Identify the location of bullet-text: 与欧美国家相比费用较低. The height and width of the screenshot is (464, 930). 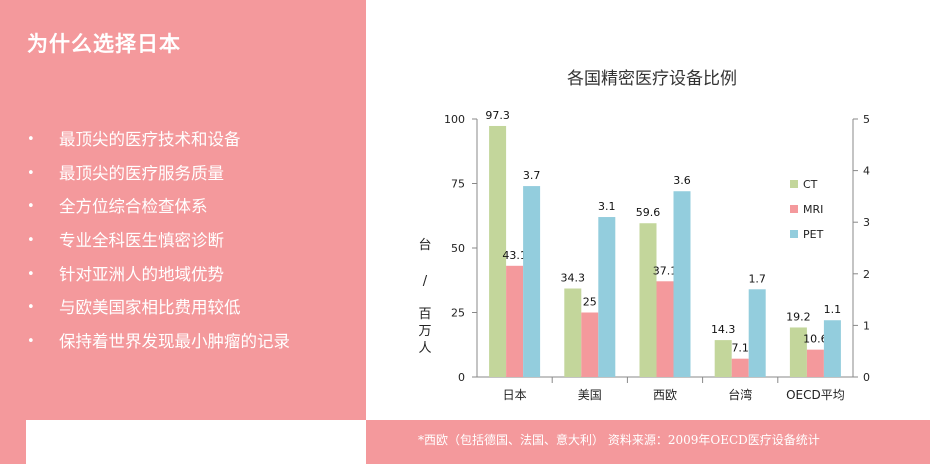
(150, 308).